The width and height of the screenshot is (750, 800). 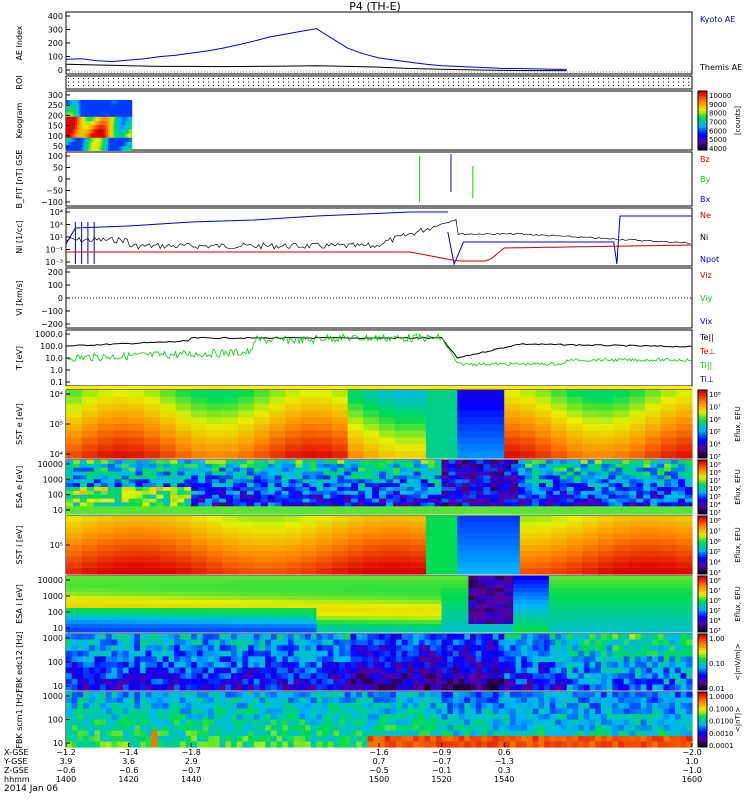 I want to click on colorbar-label-sst_e: Eflux, EFU, so click(x=738, y=423).